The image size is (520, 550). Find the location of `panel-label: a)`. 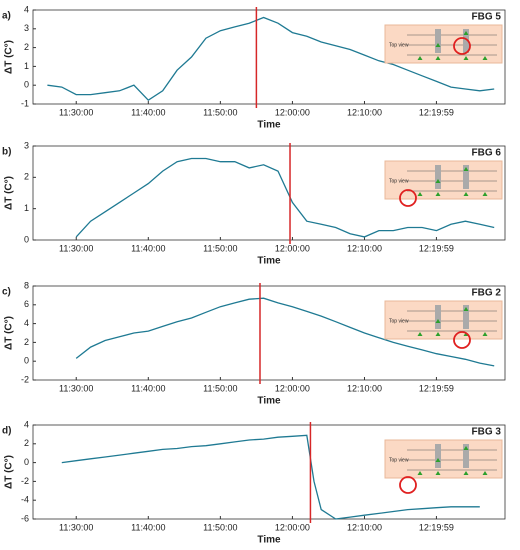

panel-label: a) is located at coordinates (6, 16).